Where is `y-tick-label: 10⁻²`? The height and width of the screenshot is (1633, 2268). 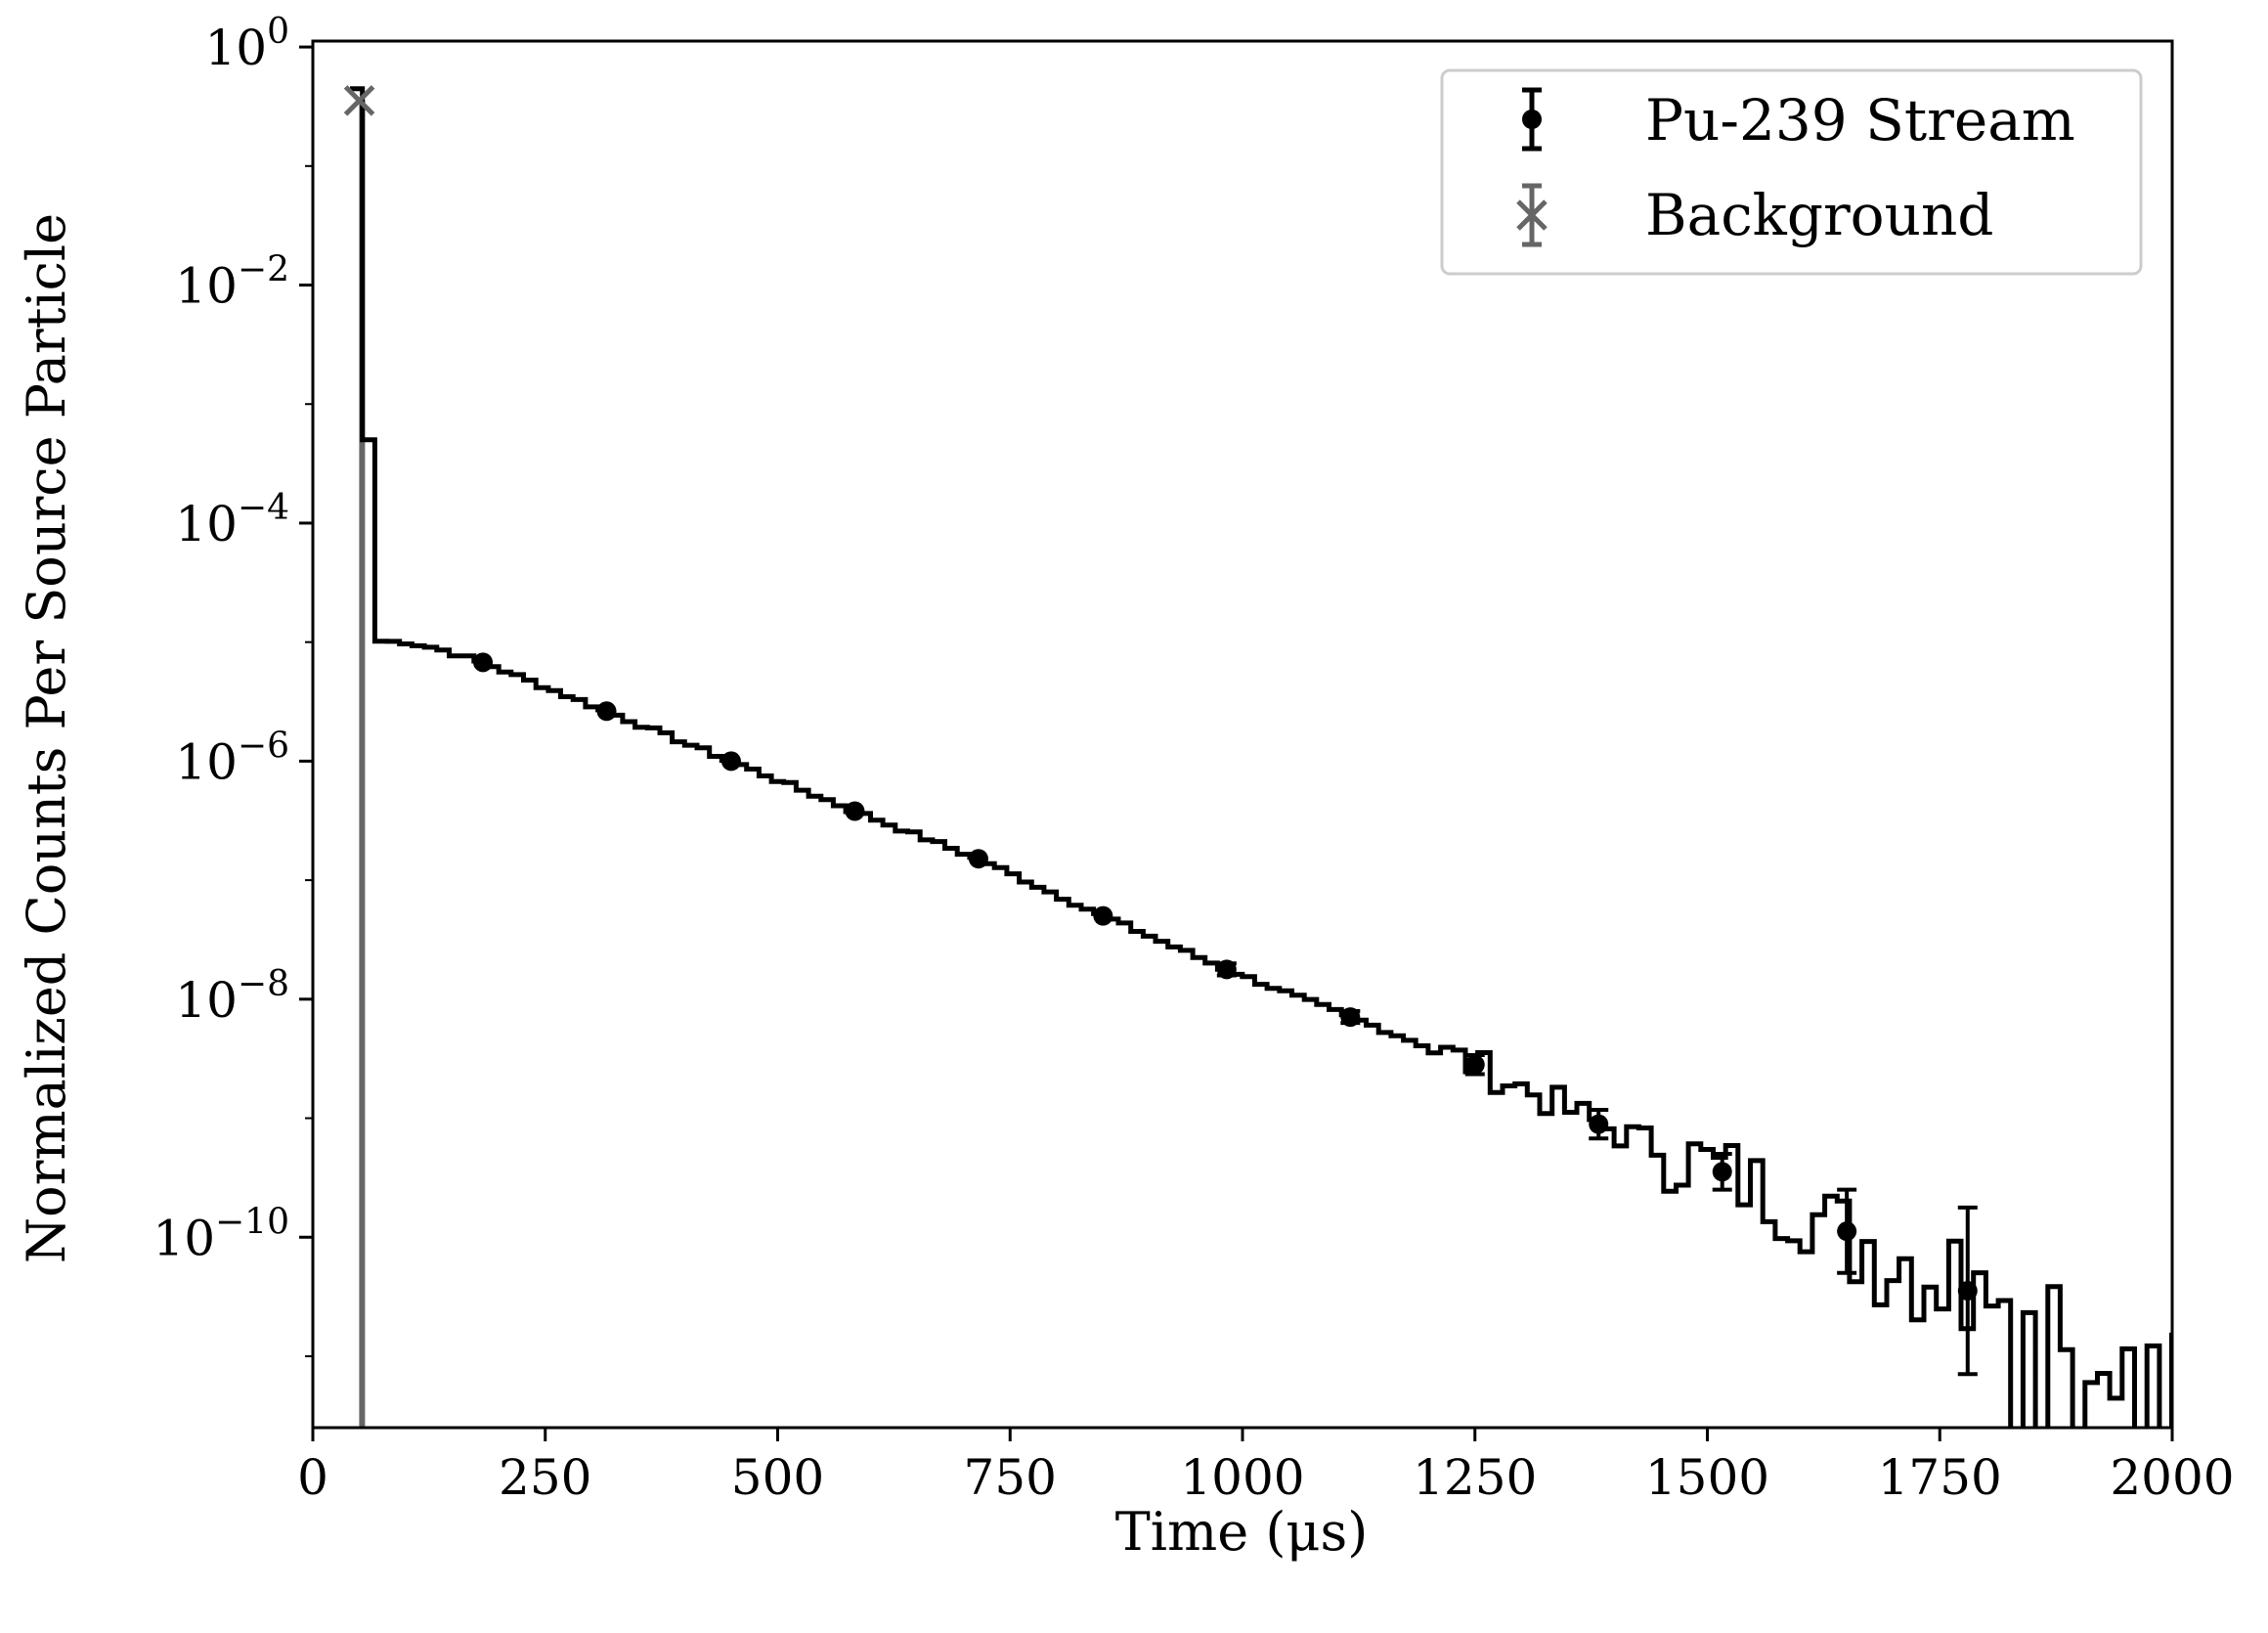
y-tick-label: 10⁻² is located at coordinates (232, 282).